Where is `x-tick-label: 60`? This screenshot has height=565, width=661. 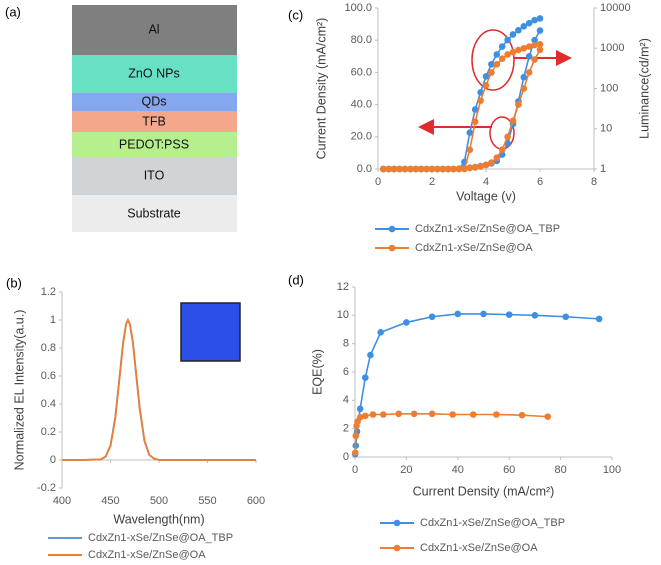 x-tick-label: 60 is located at coordinates (509, 470).